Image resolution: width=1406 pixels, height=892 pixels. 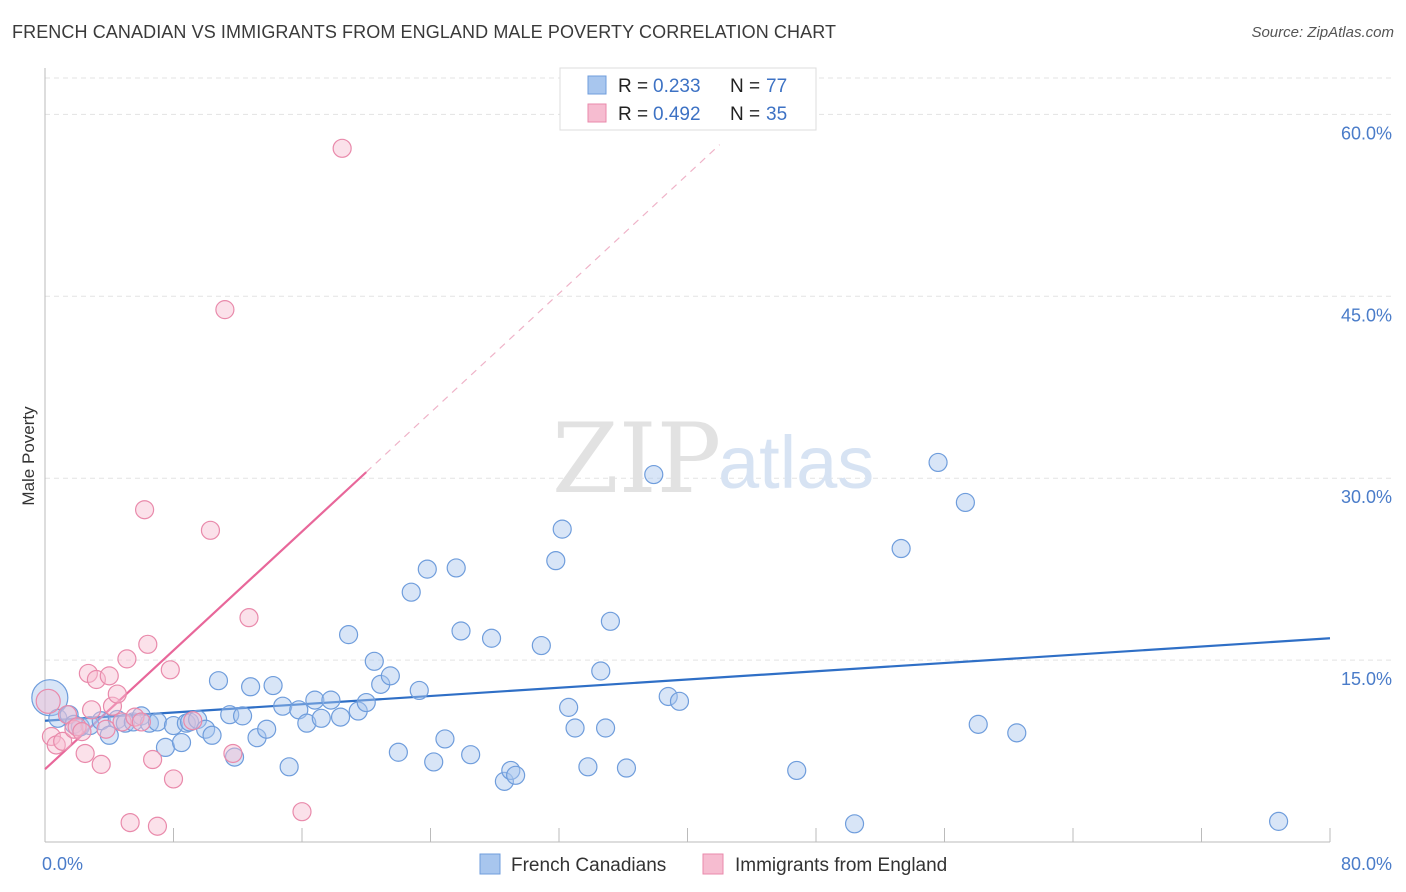 What do you see at coordinates (28, 456) in the screenshot?
I see `y-axis-label: Male Poverty` at bounding box center [28, 456].